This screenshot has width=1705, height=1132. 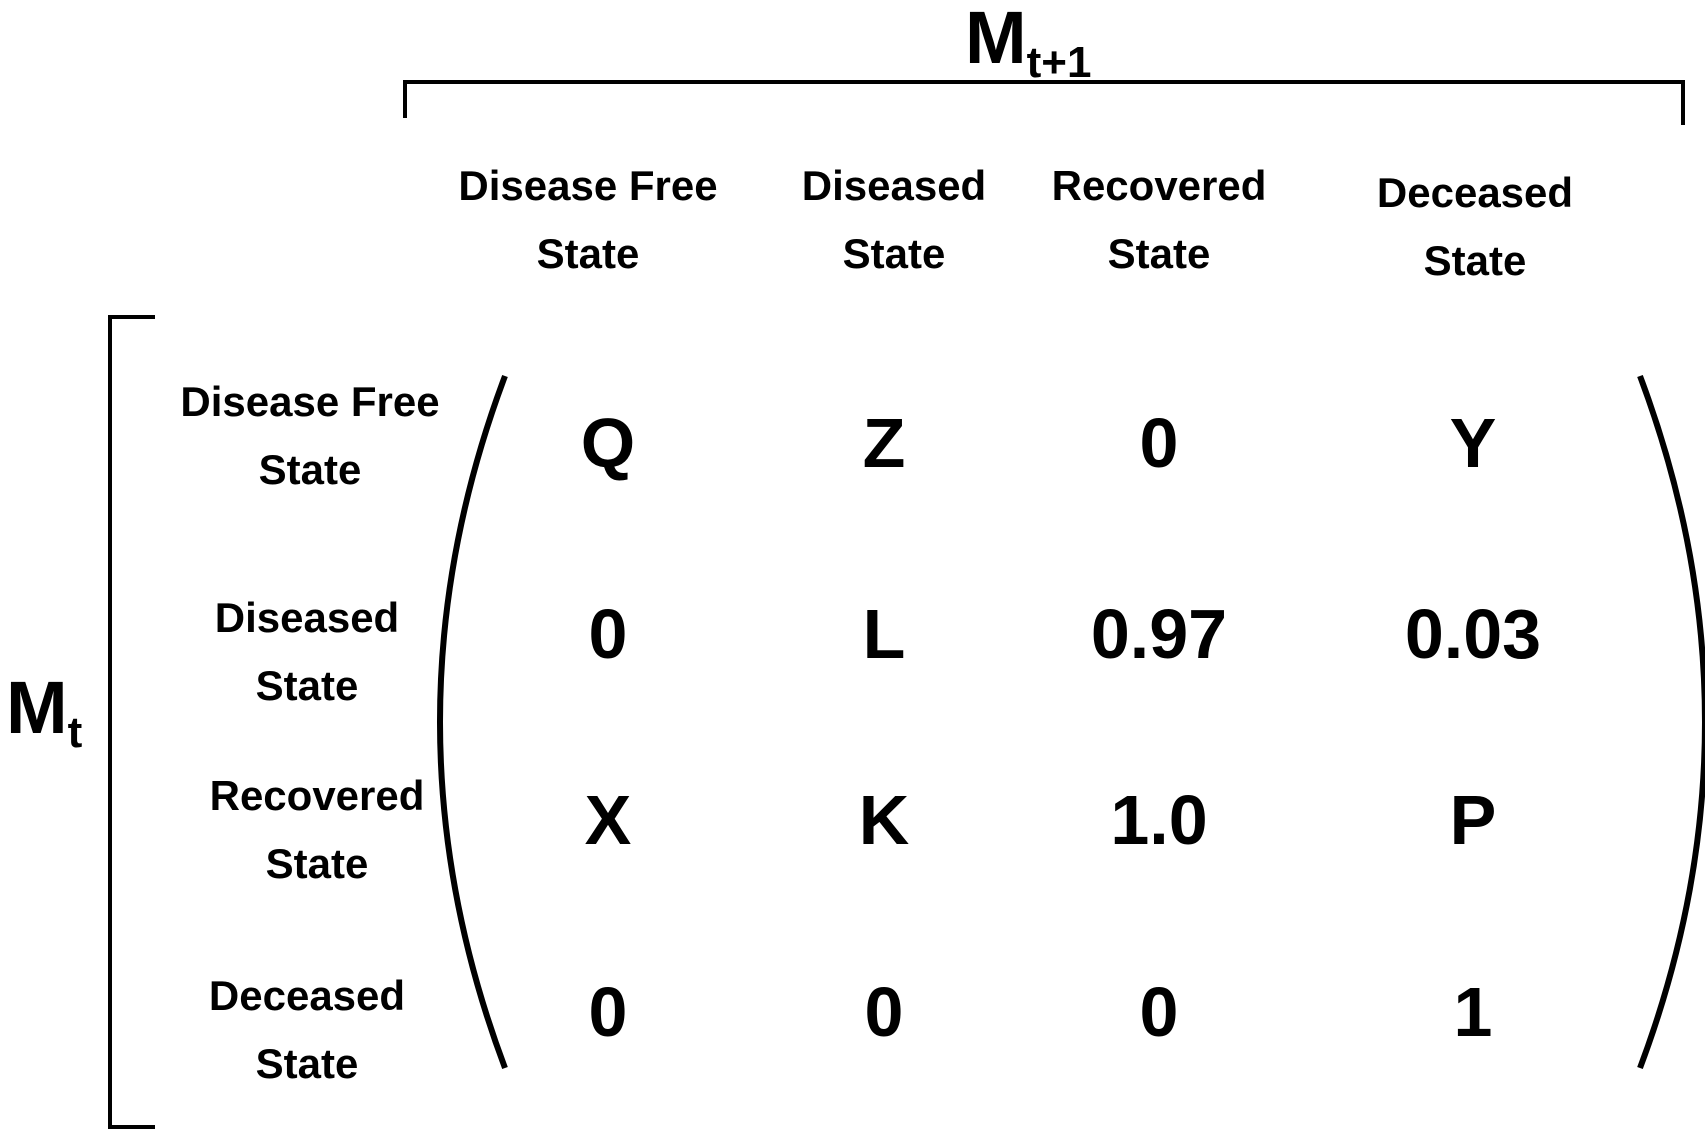 What do you see at coordinates (307, 652) in the screenshot?
I see `row-header-diseased: Diseased State` at bounding box center [307, 652].